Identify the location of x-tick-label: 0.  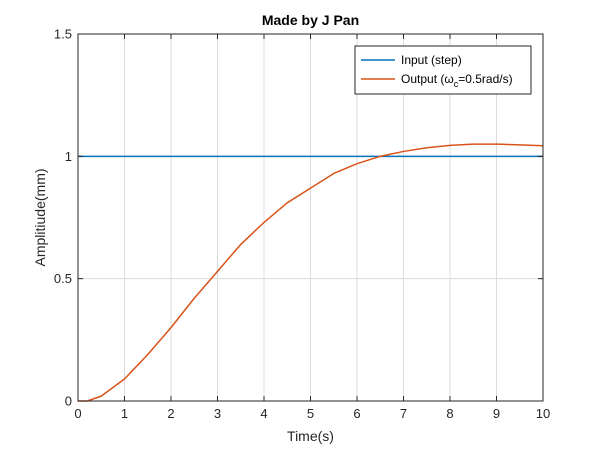
(77, 413).